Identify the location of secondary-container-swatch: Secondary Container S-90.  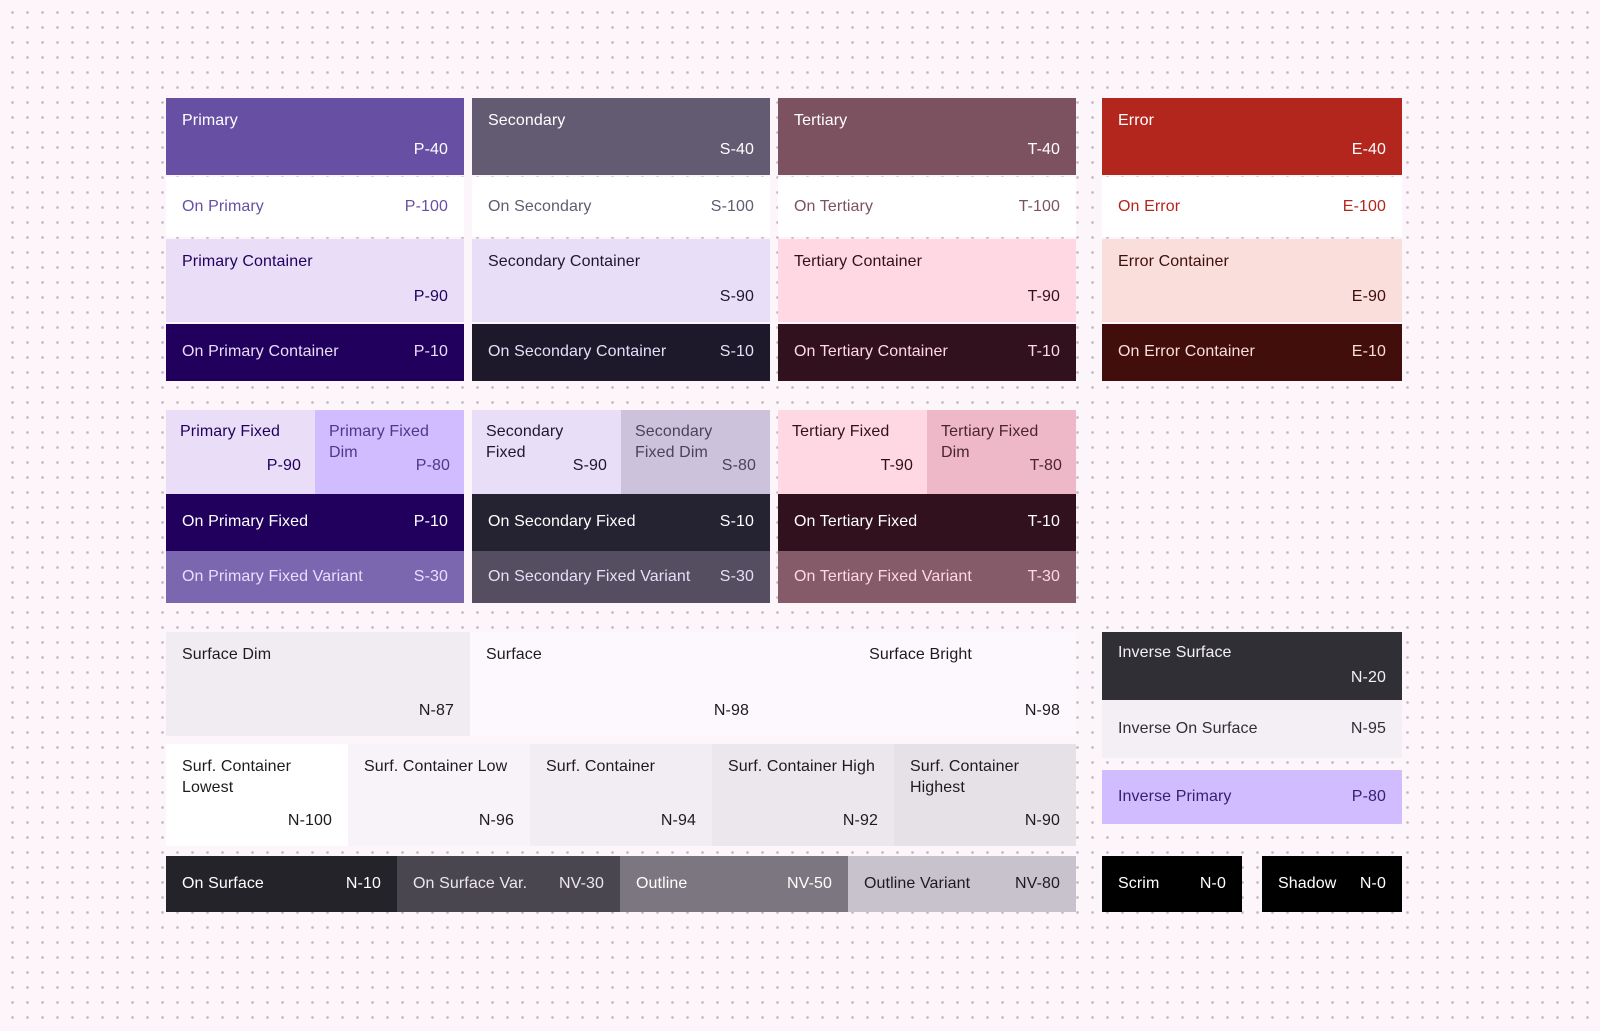
(621, 280).